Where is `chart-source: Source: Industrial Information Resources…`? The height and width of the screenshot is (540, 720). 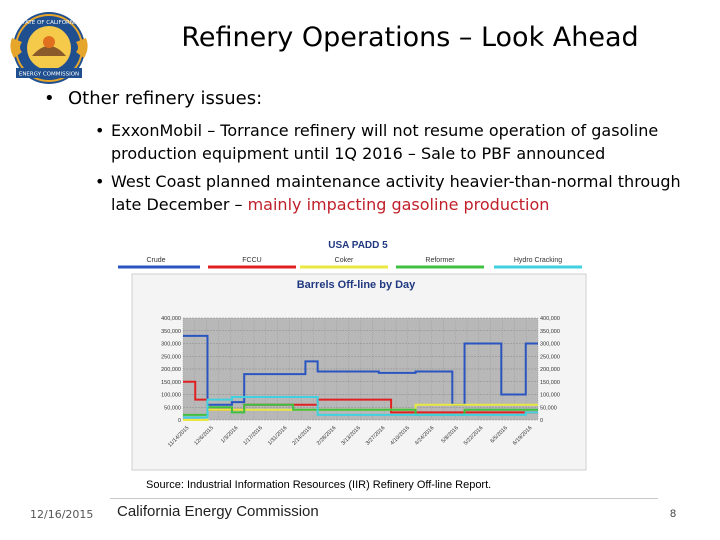 chart-source: Source: Industrial Information Resources… is located at coordinates (319, 485).